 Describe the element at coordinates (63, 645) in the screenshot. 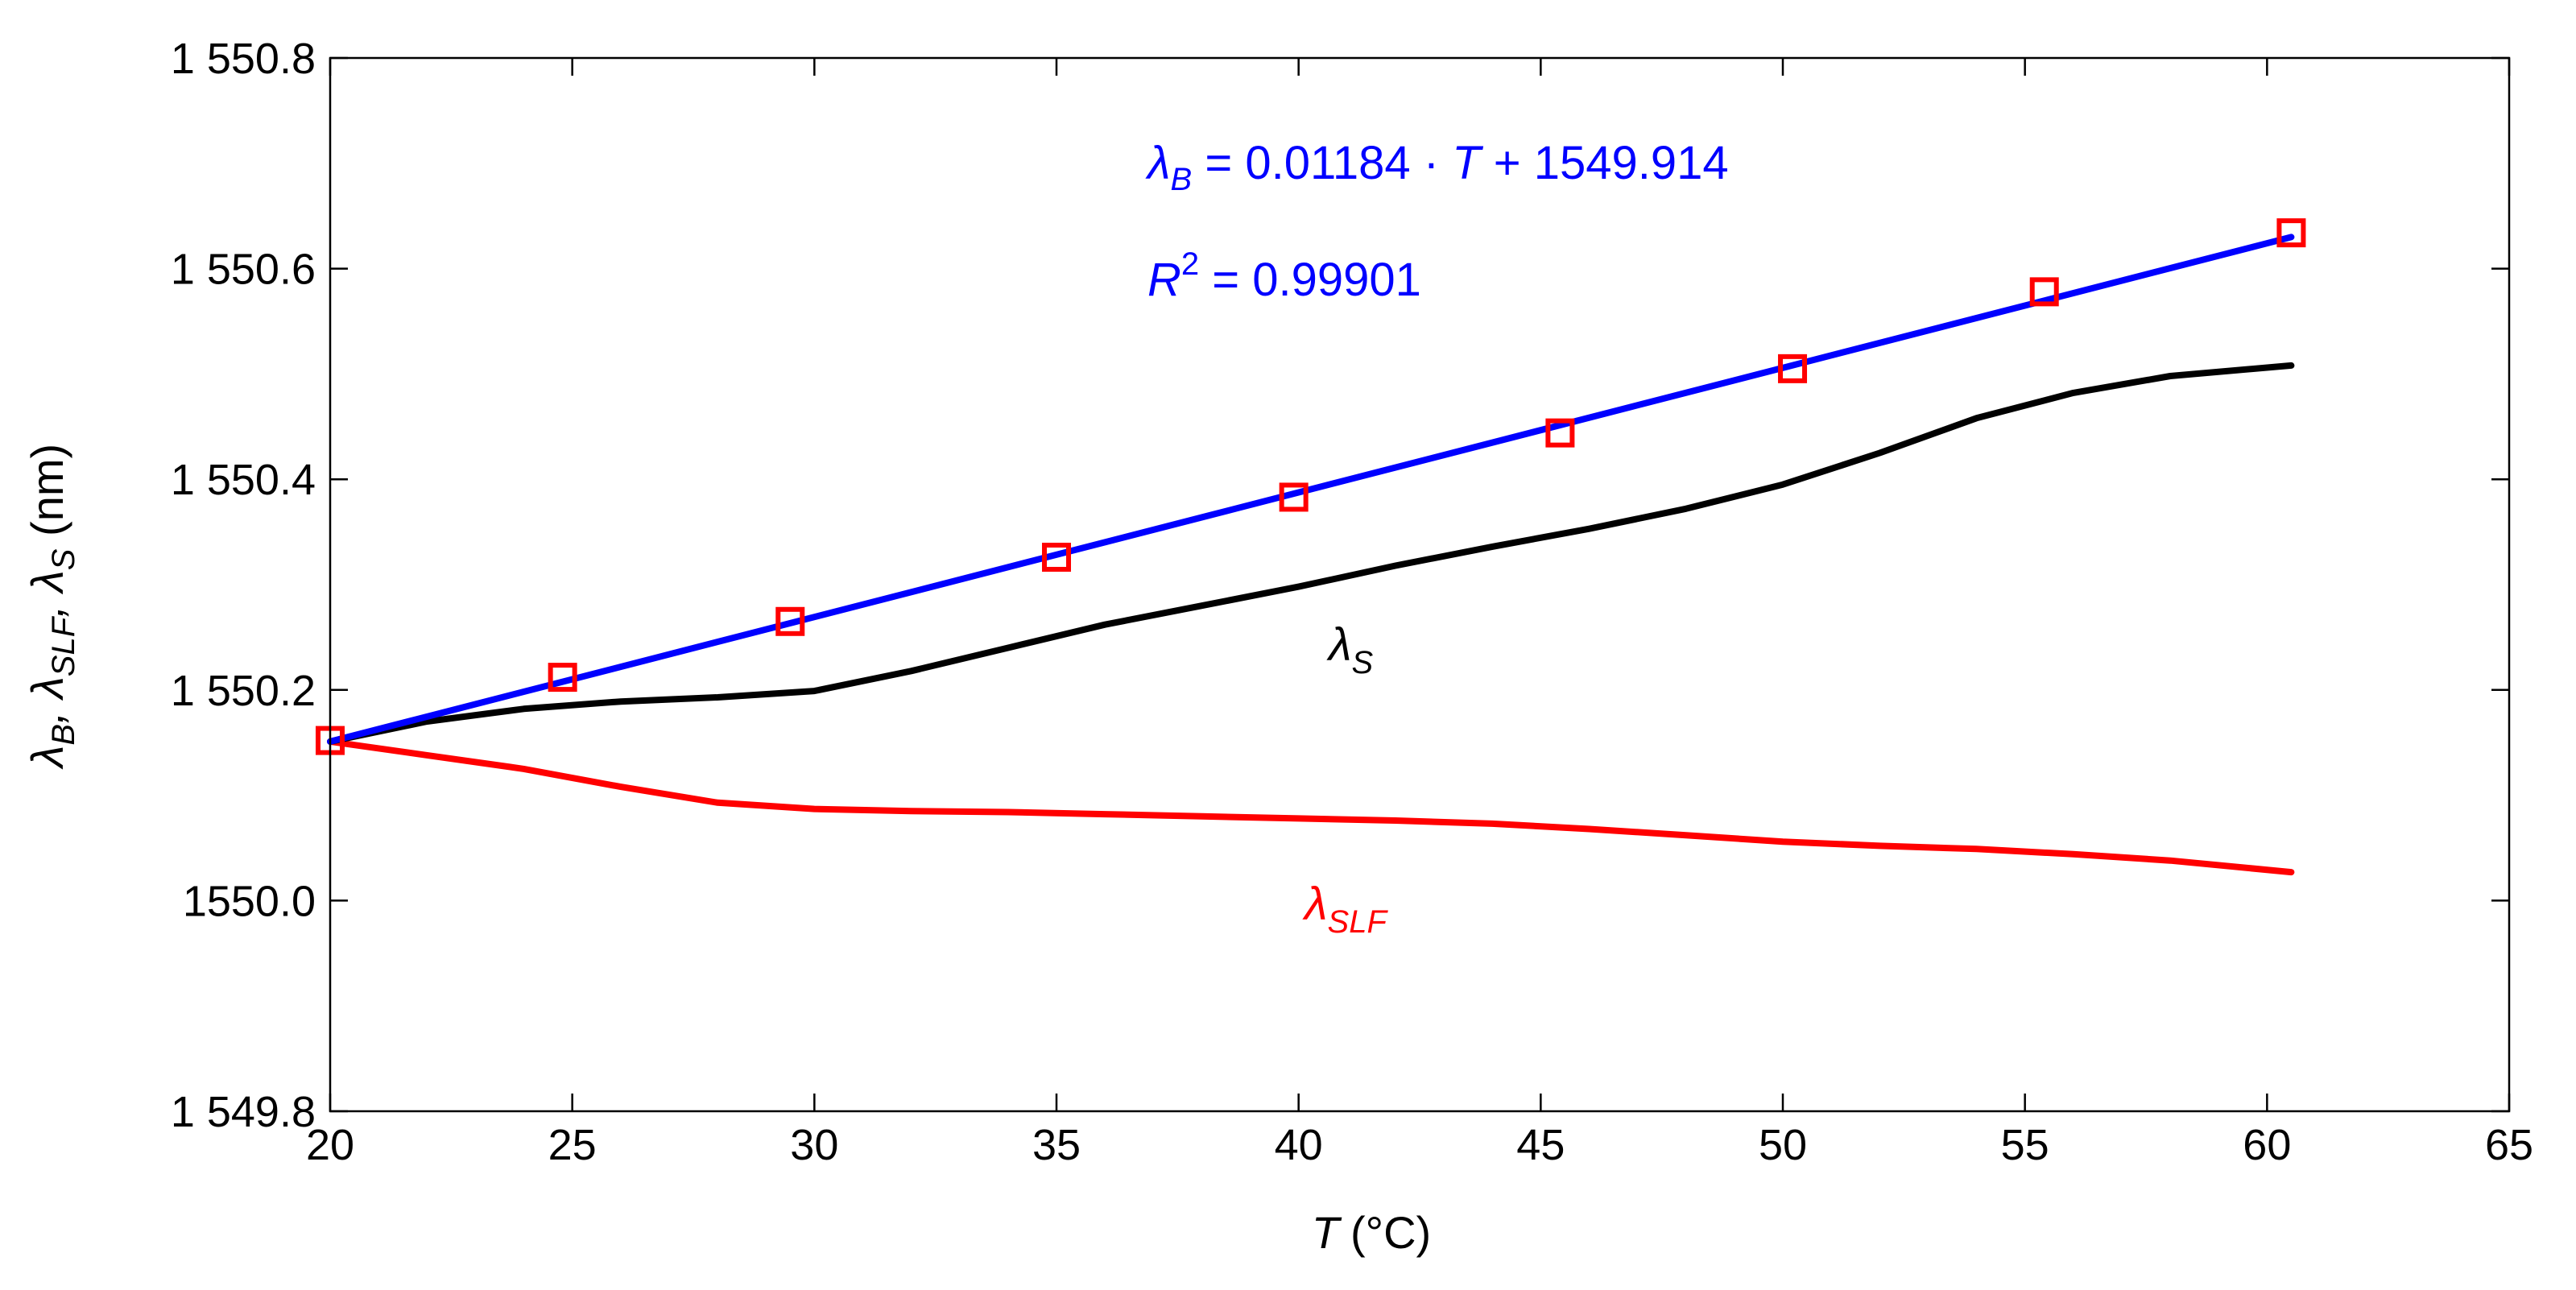

I see `y-axis-title-sub-slf: SLF` at that location.